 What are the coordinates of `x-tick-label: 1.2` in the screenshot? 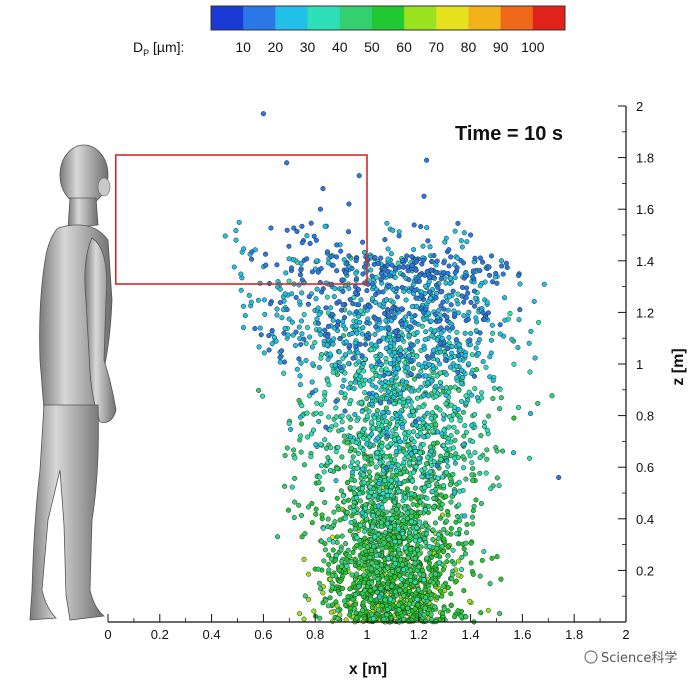 It's located at (419, 634).